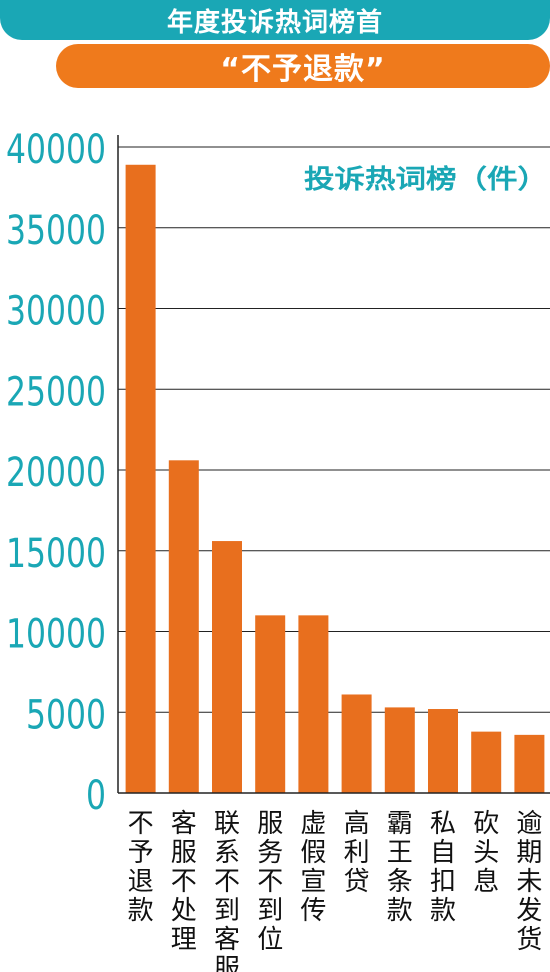 The image size is (550, 972). What do you see at coordinates (56, 392) in the screenshot?
I see `y-tick-label: 25000` at bounding box center [56, 392].